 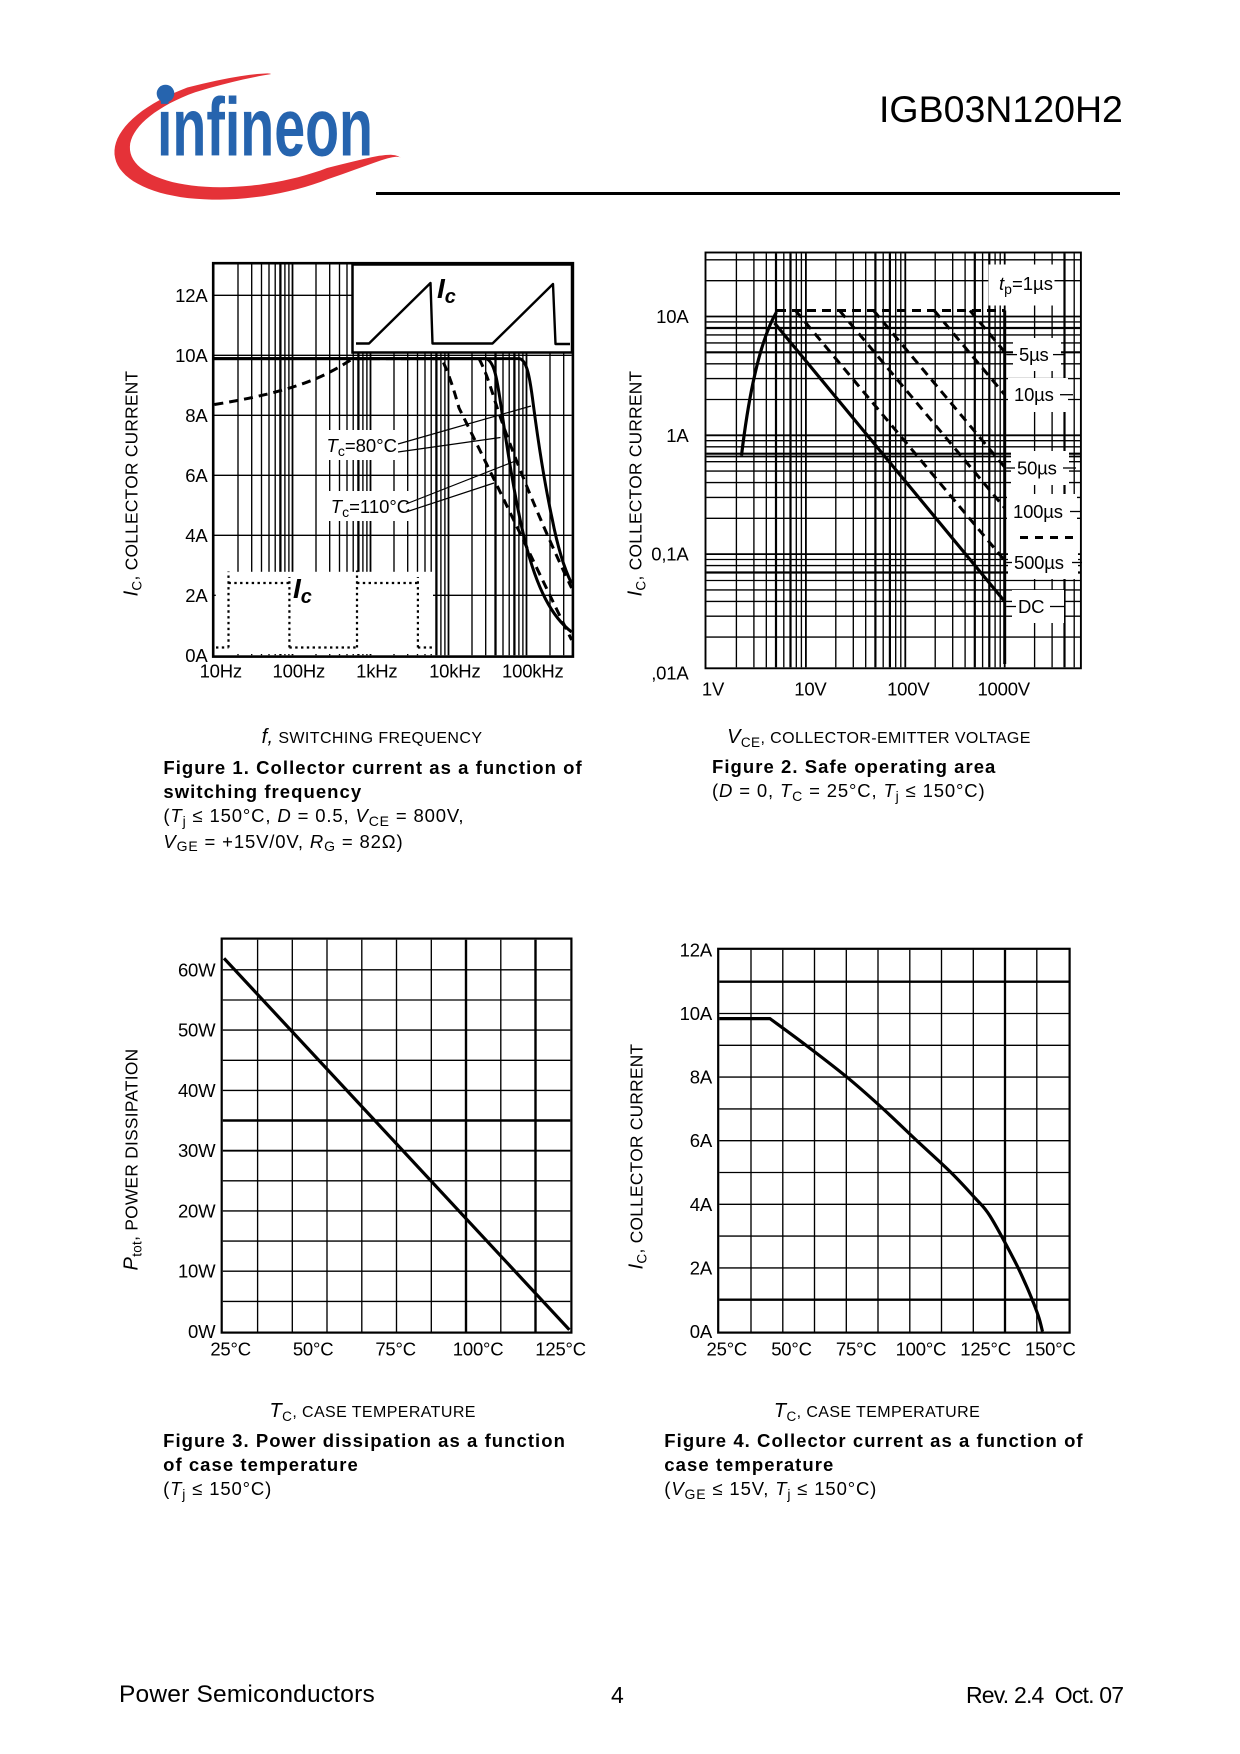 What do you see at coordinates (908, 689) in the screenshot?
I see `svg-text: 100V` at bounding box center [908, 689].